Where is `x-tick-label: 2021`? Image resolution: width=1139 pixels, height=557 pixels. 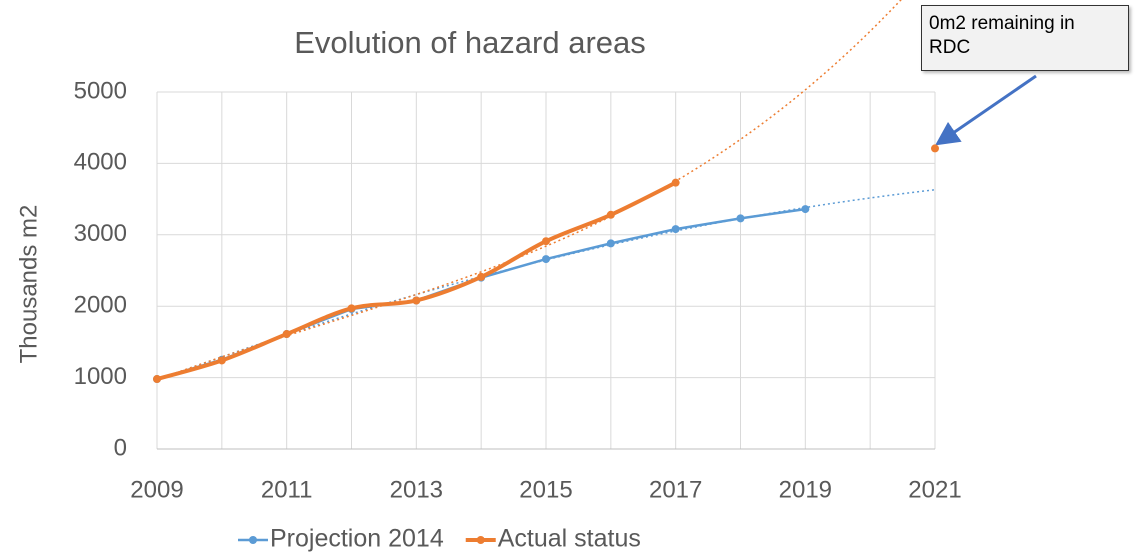 x-tick-label: 2021 is located at coordinates (934, 489).